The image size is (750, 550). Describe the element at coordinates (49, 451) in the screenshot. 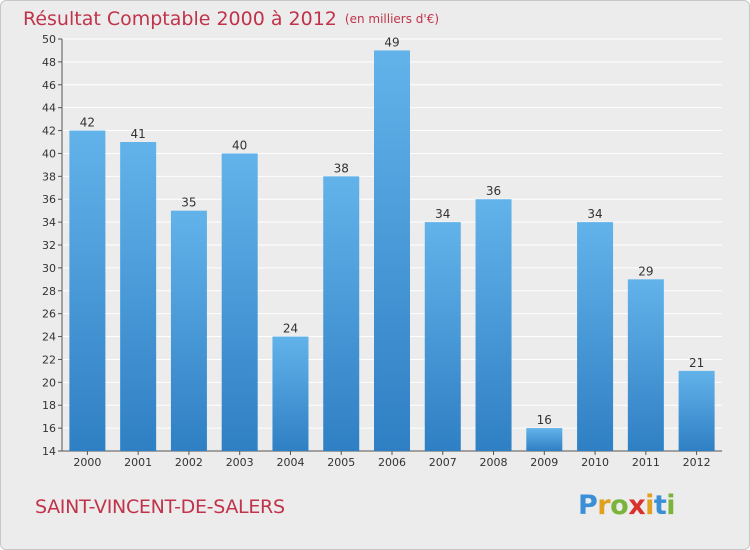

I see `y-tick-label: 14` at that location.